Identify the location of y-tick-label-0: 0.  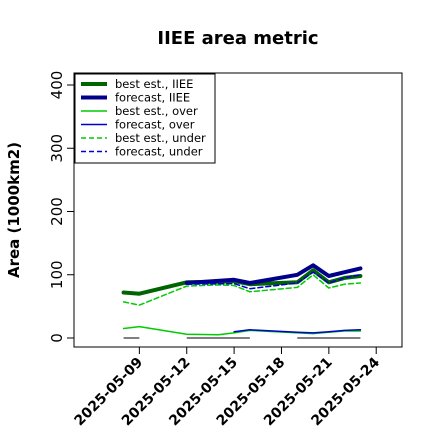
(57, 338).